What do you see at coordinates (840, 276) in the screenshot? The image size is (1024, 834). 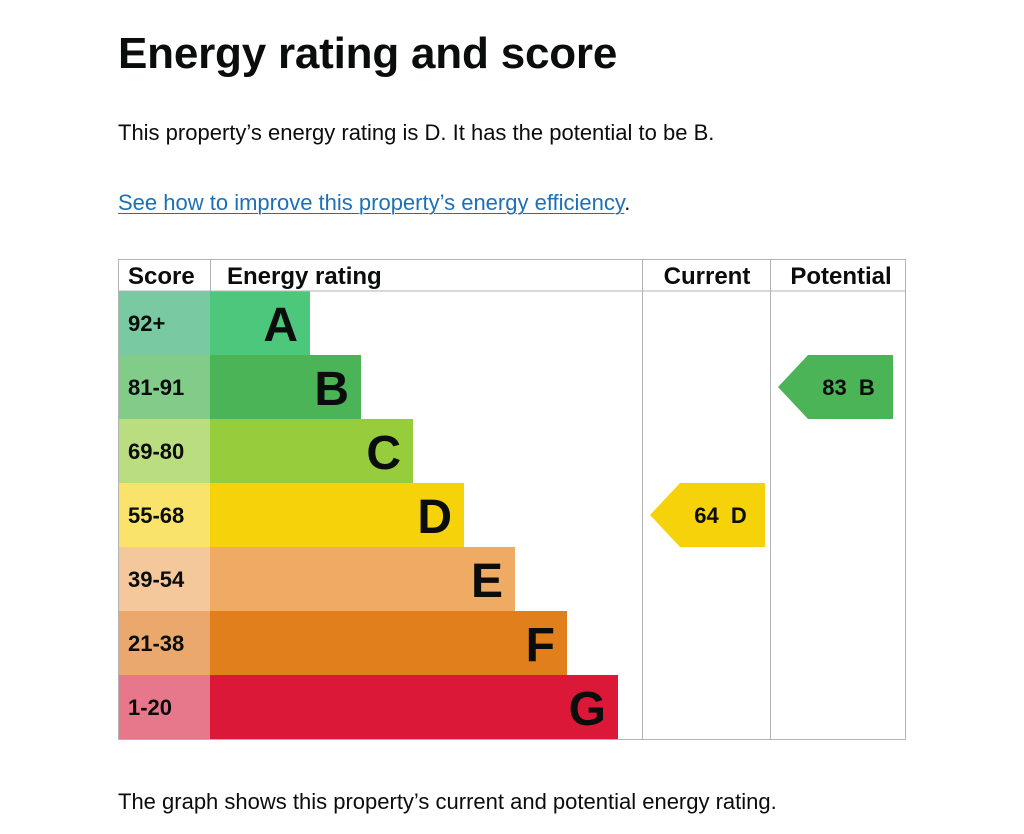 I see `header-potential: Potential` at bounding box center [840, 276].